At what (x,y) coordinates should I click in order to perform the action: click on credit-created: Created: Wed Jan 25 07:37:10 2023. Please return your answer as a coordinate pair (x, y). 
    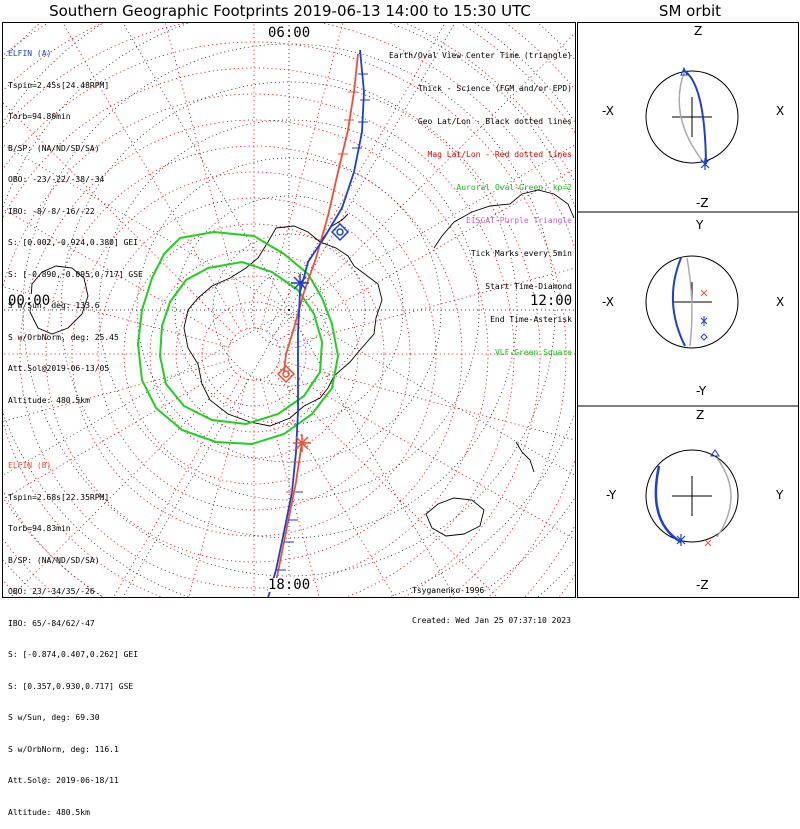
    Looking at the image, I should click on (491, 620).